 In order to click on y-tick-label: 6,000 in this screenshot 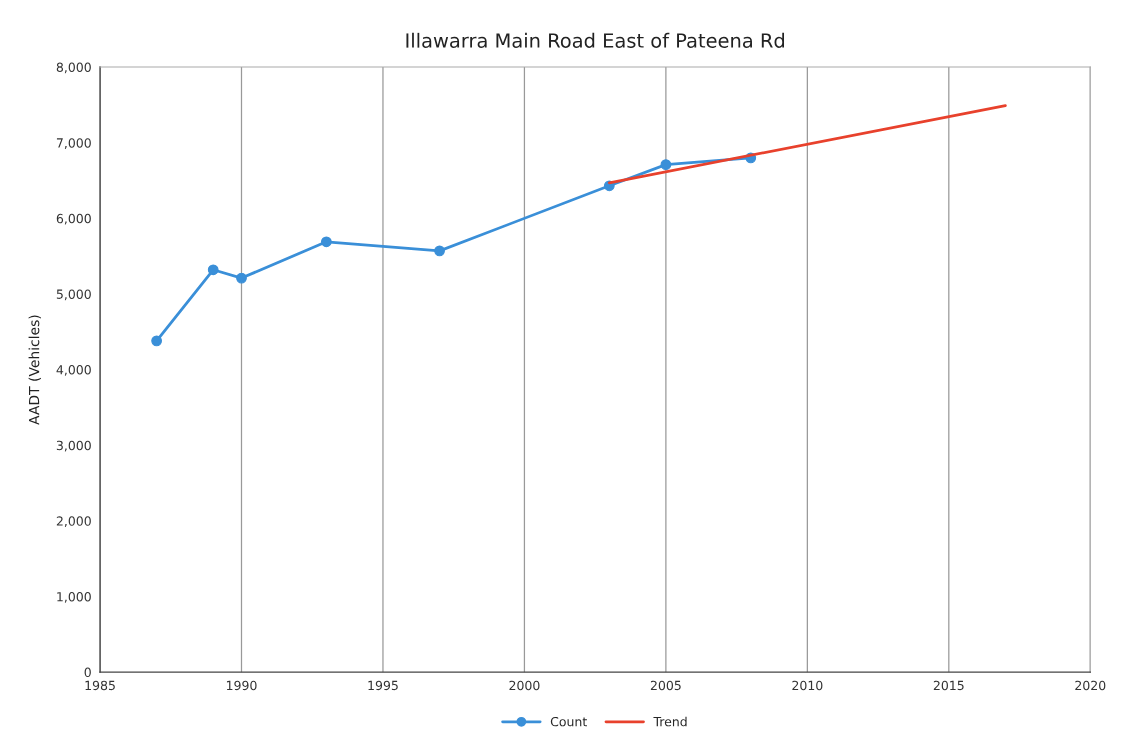, I will do `click(73, 219)`.